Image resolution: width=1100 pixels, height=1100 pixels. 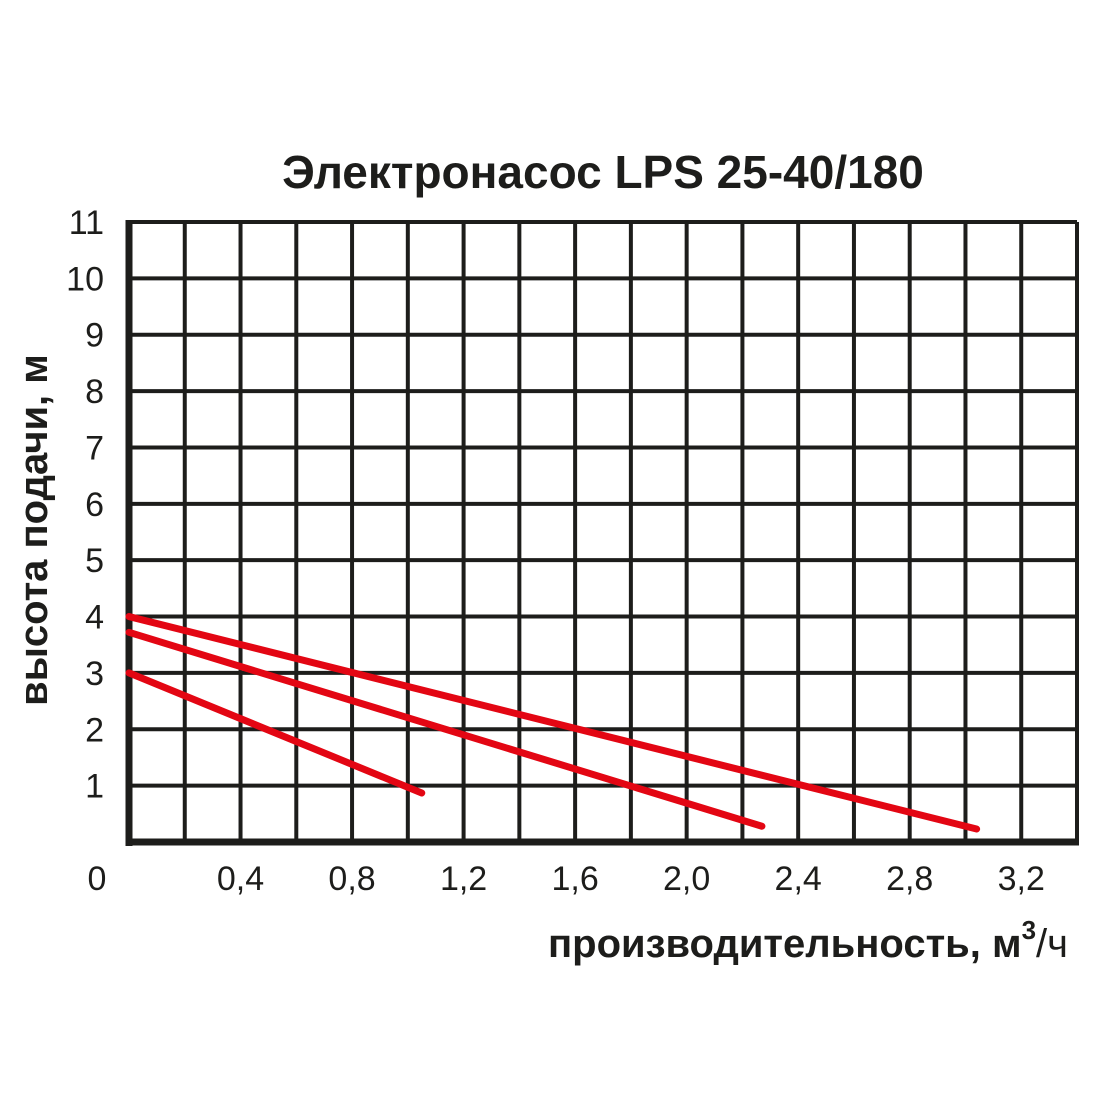 I want to click on y-tick-label: 8, so click(x=94, y=392).